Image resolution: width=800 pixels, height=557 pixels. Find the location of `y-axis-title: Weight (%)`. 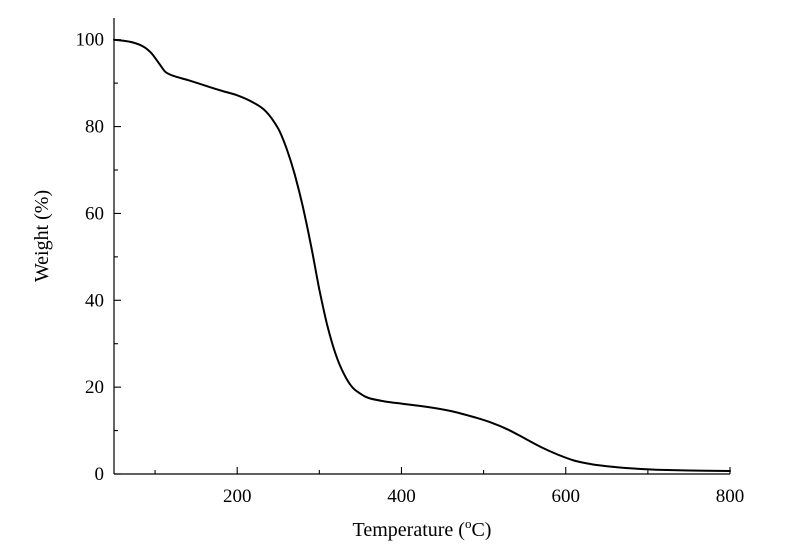

y-axis-title: Weight (%) is located at coordinates (42, 236).